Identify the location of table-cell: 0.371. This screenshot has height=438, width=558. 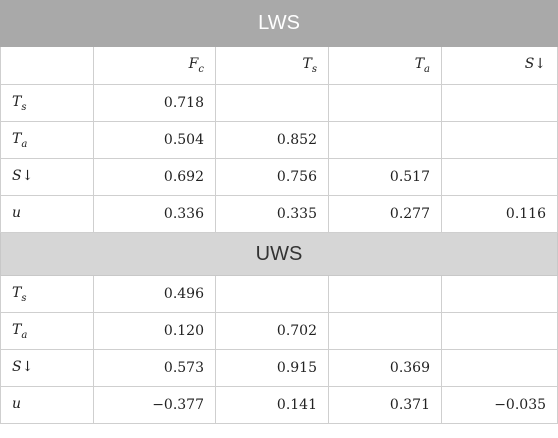
(385, 405).